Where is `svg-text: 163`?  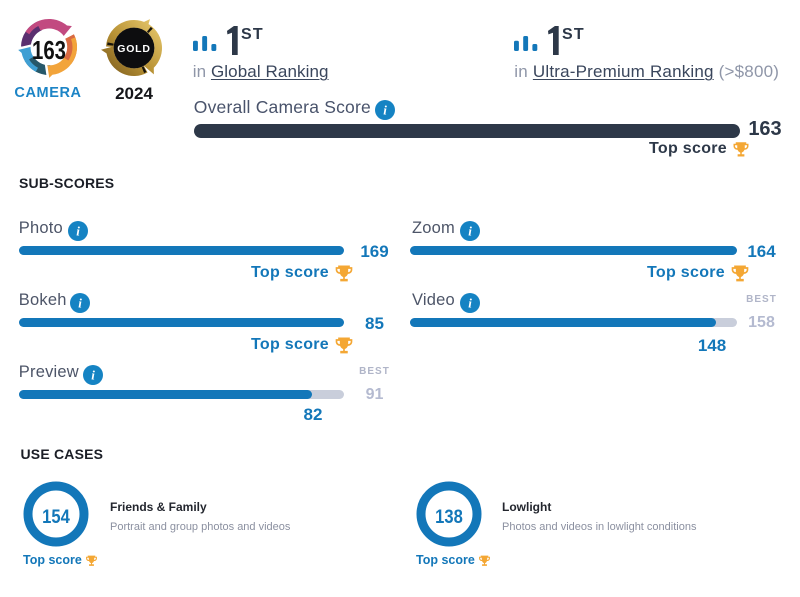
svg-text: 163 is located at coordinates (48, 50).